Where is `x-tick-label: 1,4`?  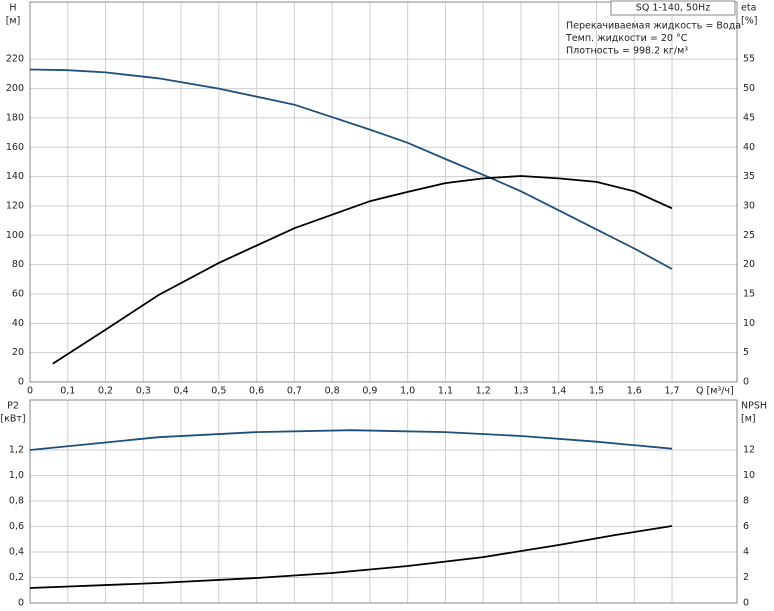
x-tick-label: 1,4 is located at coordinates (558, 391).